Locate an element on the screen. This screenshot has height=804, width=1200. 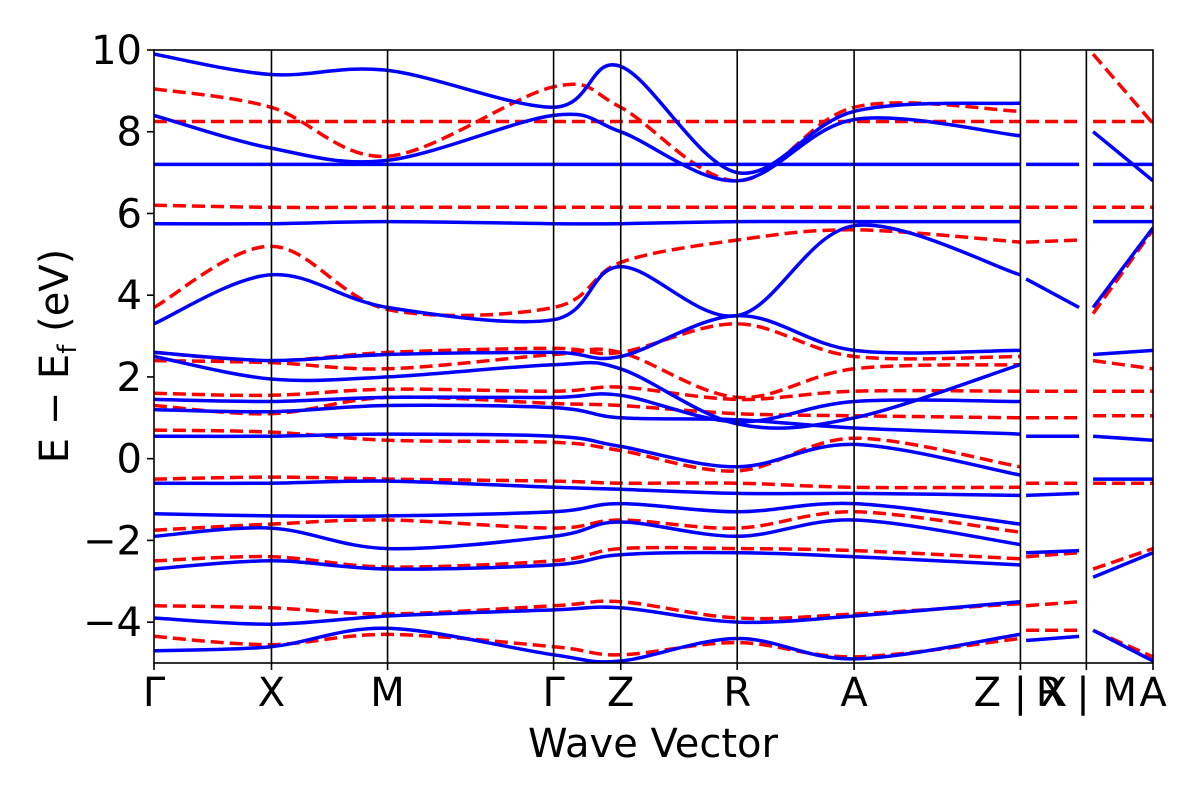
x-axis-label: Wave Vector is located at coordinates (653, 744).